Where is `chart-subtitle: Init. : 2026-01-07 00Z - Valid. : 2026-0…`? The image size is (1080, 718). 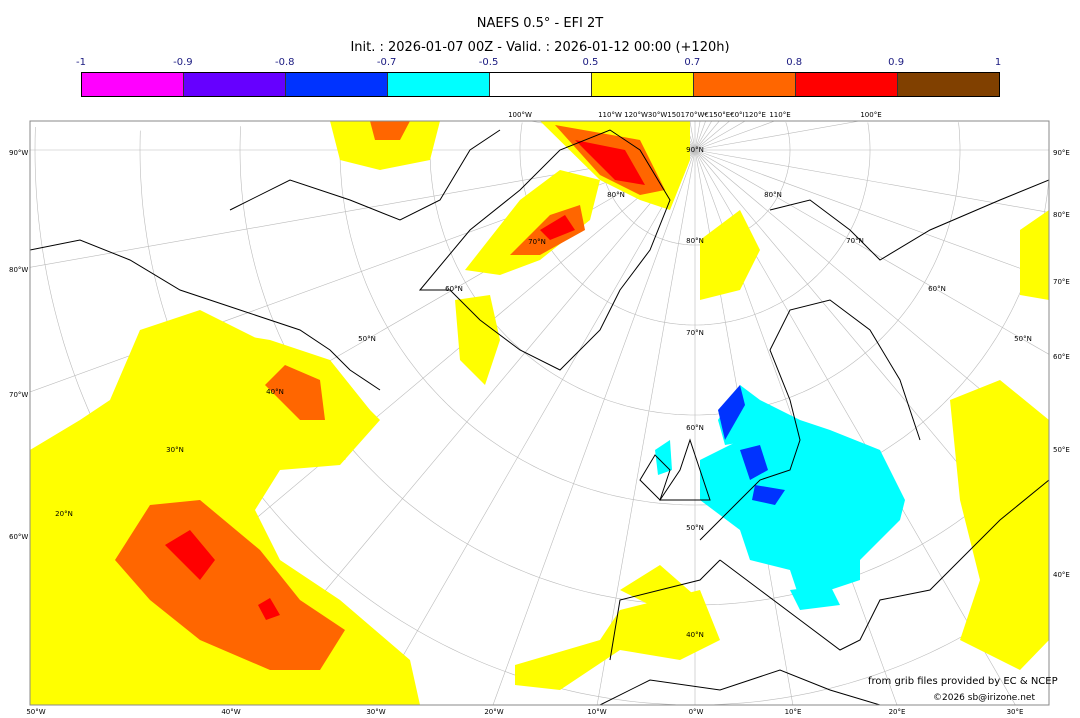
chart-subtitle: Init. : 2026-01-07 00Z - Valid. : 2026-0… is located at coordinates (540, 47).